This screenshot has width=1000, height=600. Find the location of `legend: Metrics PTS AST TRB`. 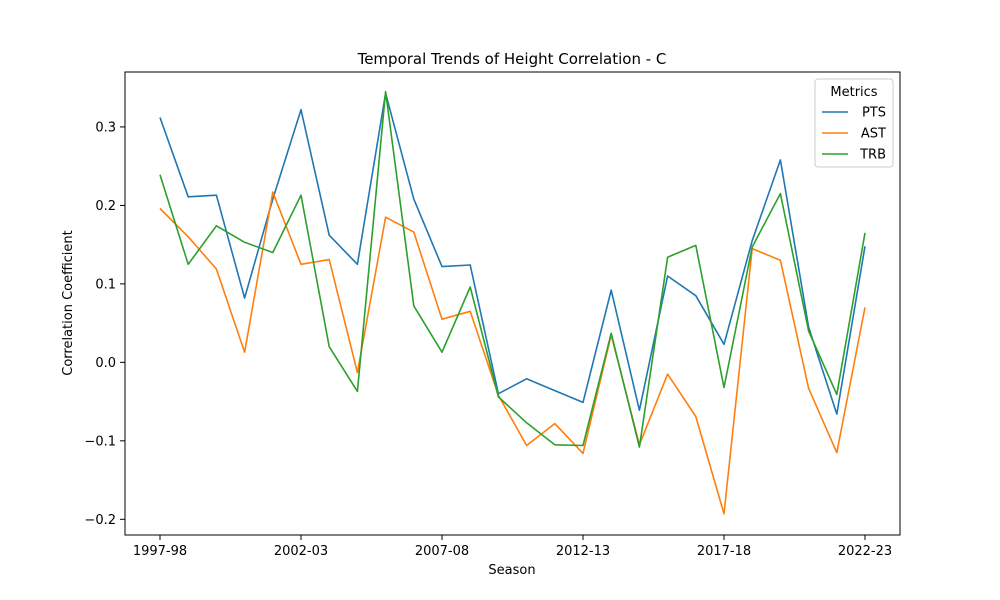

legend: Metrics PTS AST TRB is located at coordinates (854, 123).